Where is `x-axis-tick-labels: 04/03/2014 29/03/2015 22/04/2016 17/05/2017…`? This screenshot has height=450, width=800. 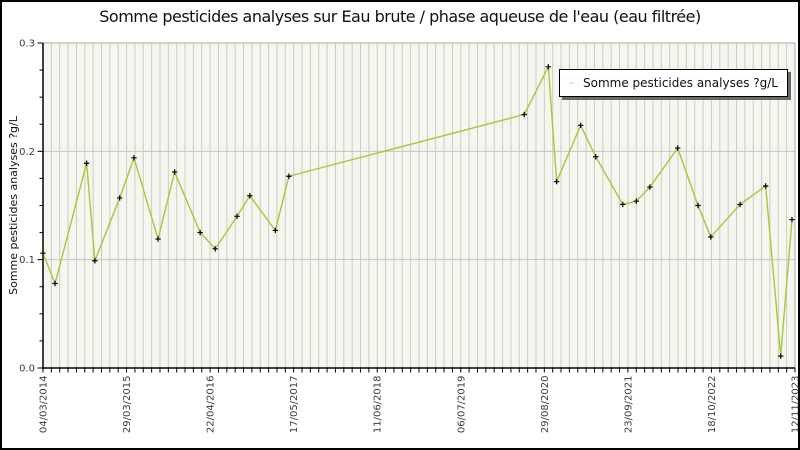 x-axis-tick-labels: 04/03/2014 29/03/2015 22/04/2016 17/05/2017… is located at coordinates (419, 405).